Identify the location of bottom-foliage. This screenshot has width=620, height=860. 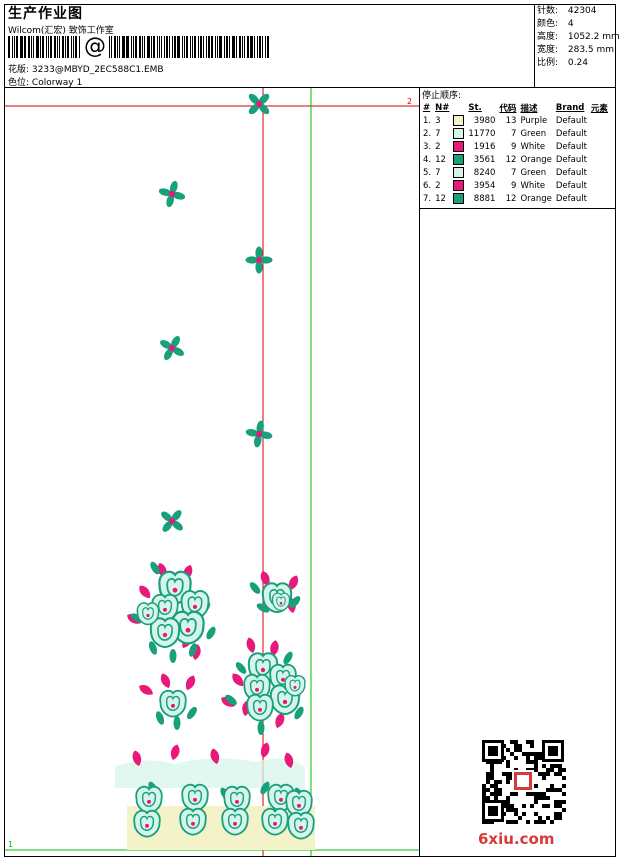
(210, 773).